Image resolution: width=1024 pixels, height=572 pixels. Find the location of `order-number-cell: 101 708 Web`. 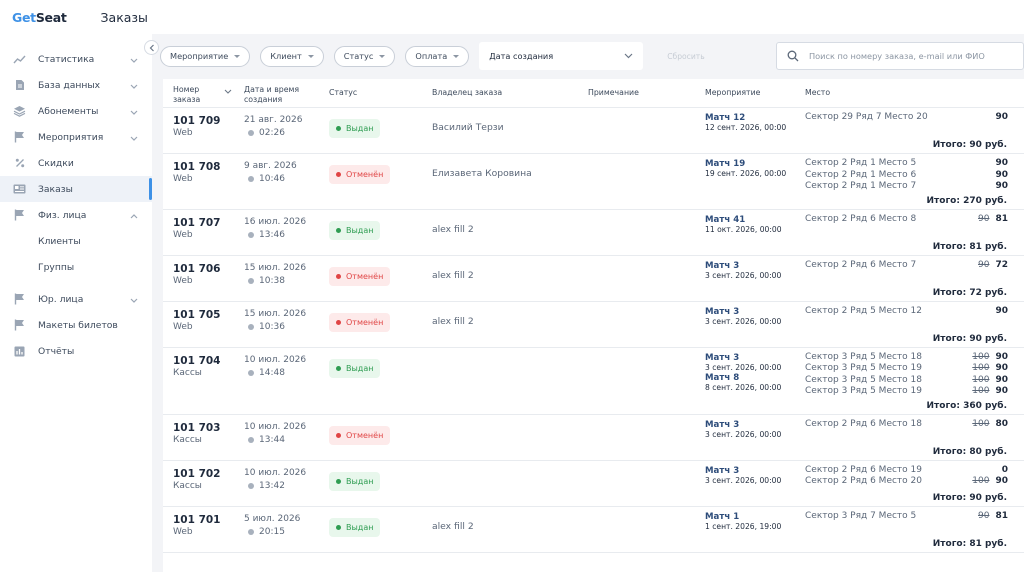

order-number-cell: 101 708 Web is located at coordinates (197, 172).